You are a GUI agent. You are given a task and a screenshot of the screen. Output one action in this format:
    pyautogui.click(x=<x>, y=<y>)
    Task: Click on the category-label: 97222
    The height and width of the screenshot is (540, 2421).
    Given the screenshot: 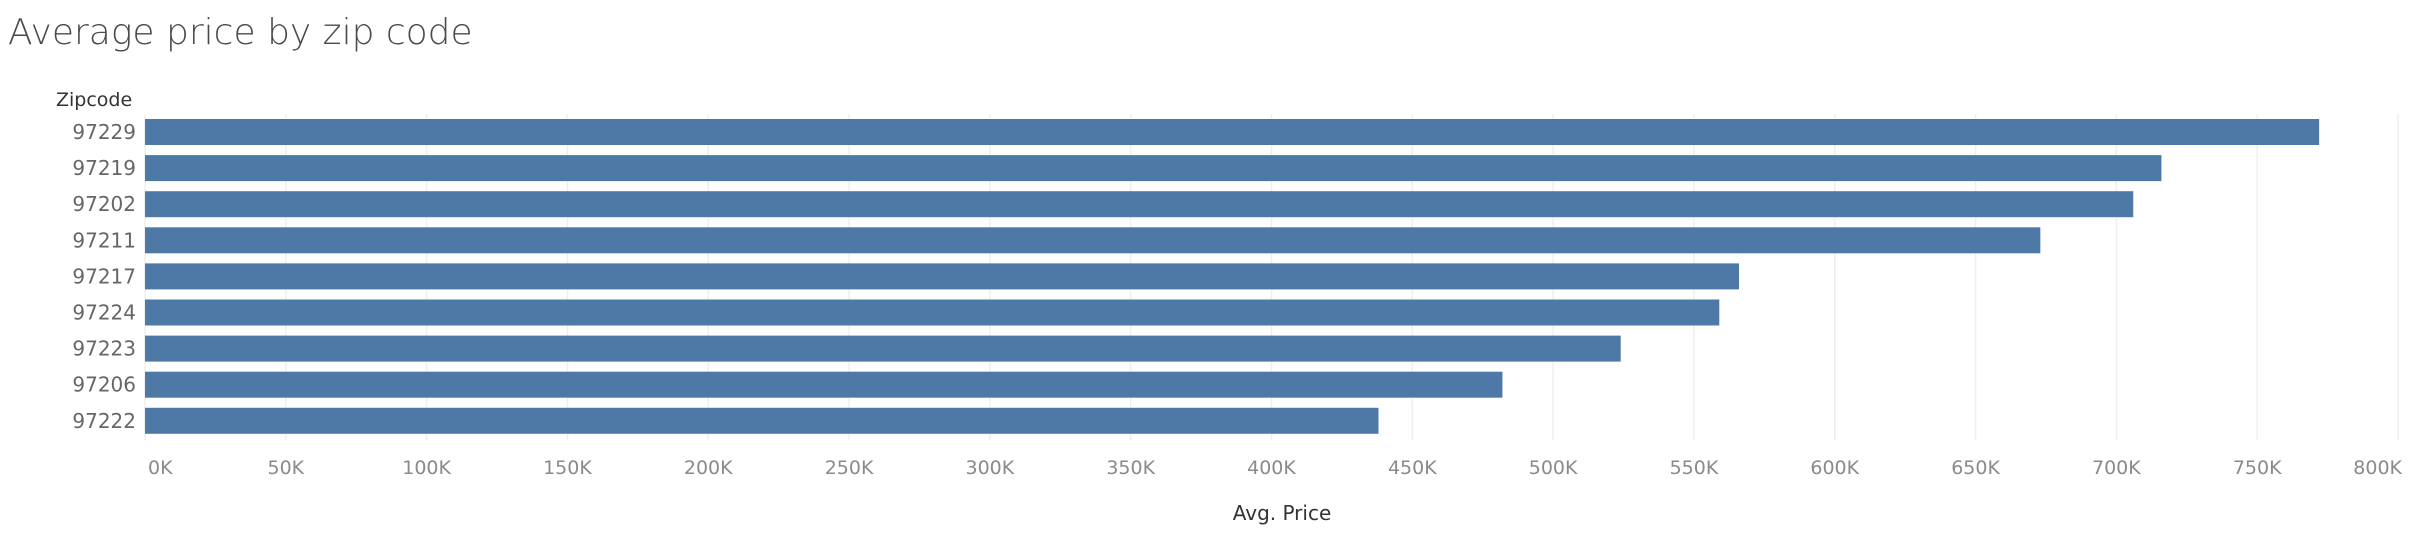 What is the action you would take?
    pyautogui.click(x=104, y=421)
    